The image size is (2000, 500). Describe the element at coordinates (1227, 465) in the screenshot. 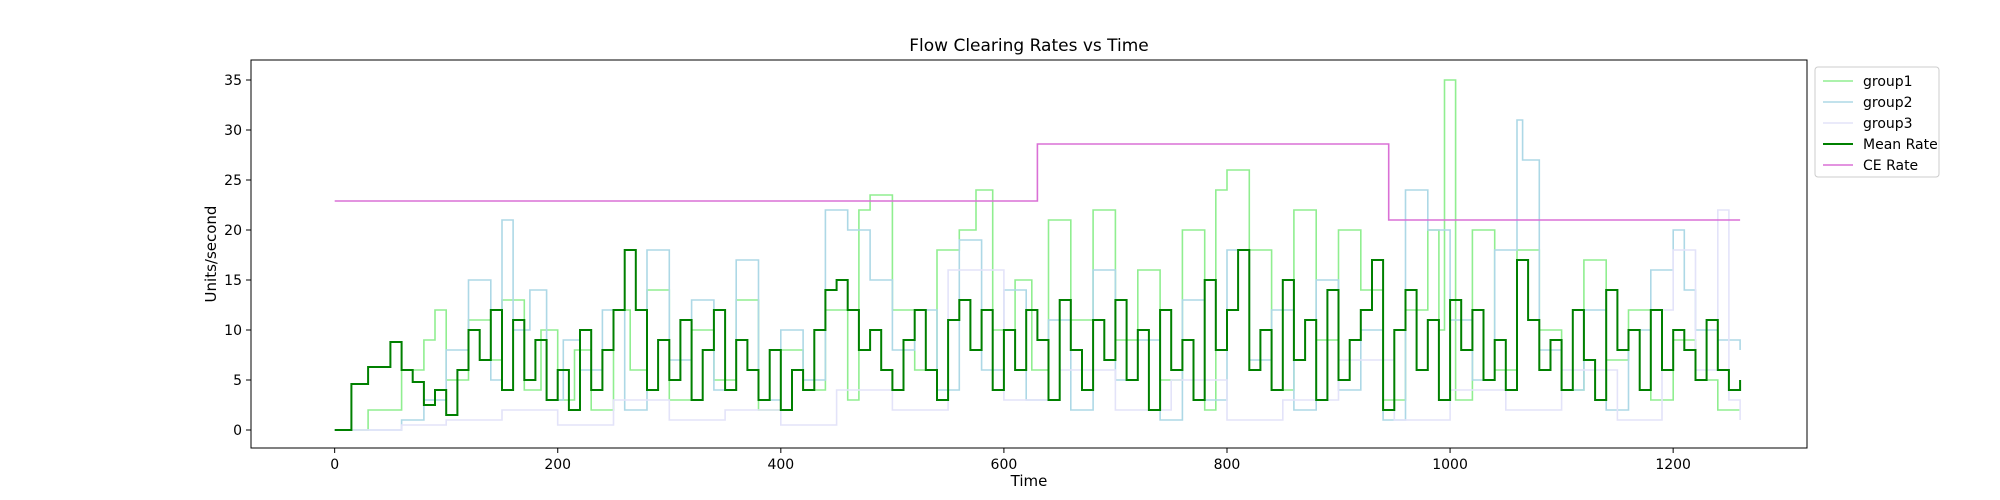

I see `x-tick-label: 800` at that location.